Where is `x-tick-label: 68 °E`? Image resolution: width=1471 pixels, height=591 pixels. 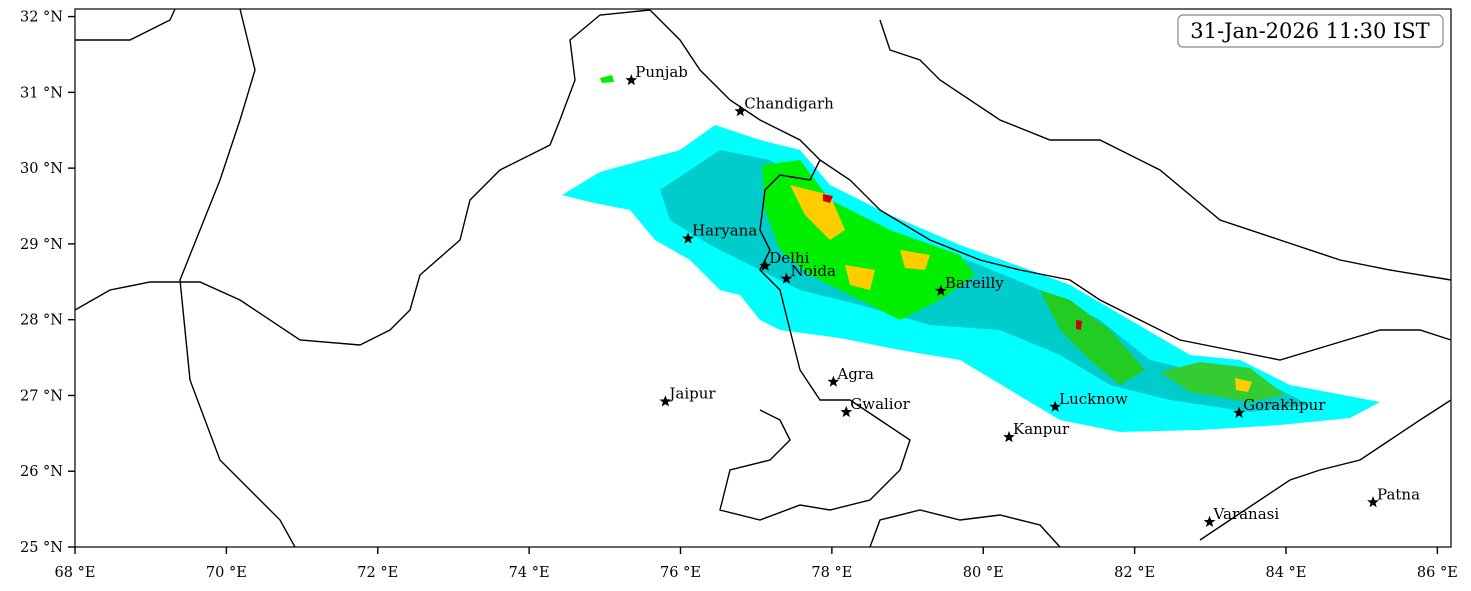 x-tick-label: 68 °E is located at coordinates (75, 573).